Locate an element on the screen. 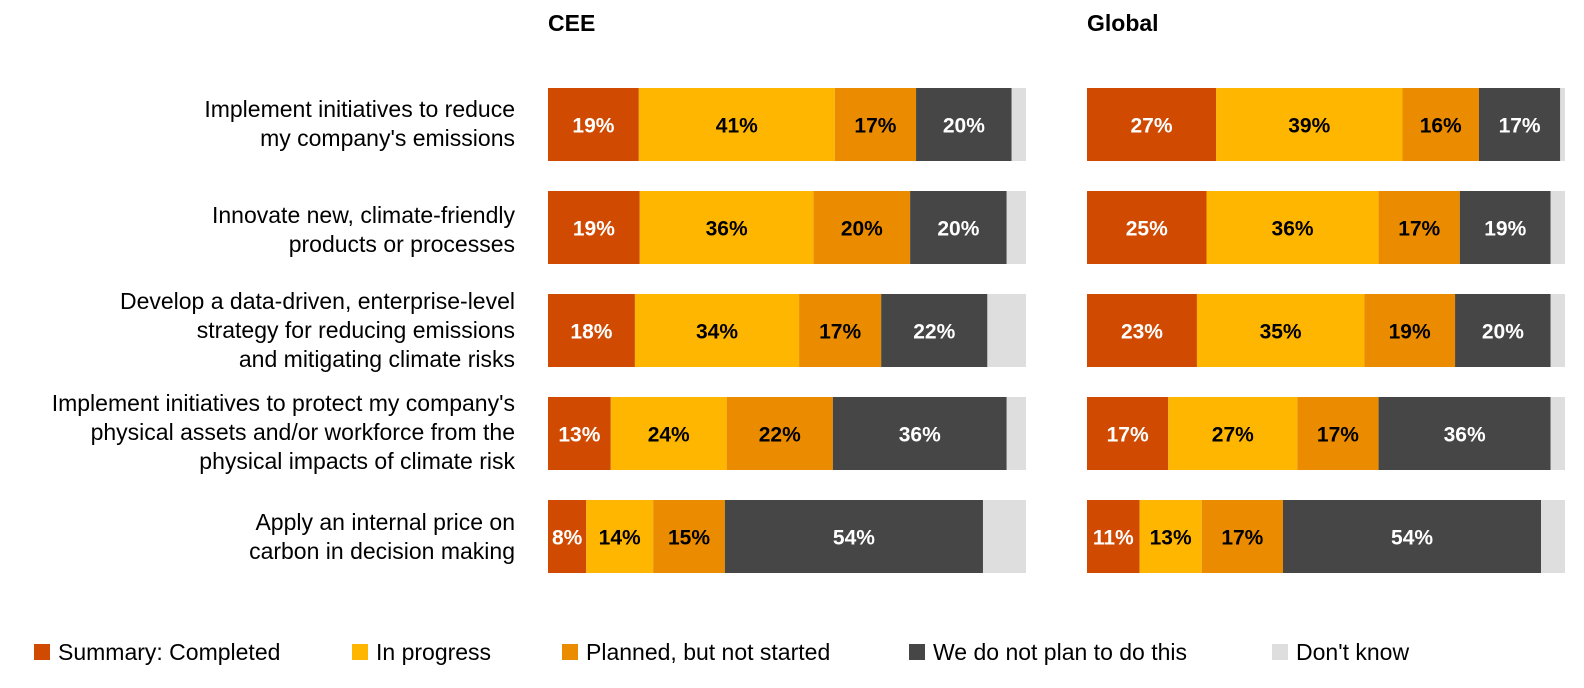 This screenshot has height=688, width=1584. legend-label: Planned, but not started is located at coordinates (708, 652).